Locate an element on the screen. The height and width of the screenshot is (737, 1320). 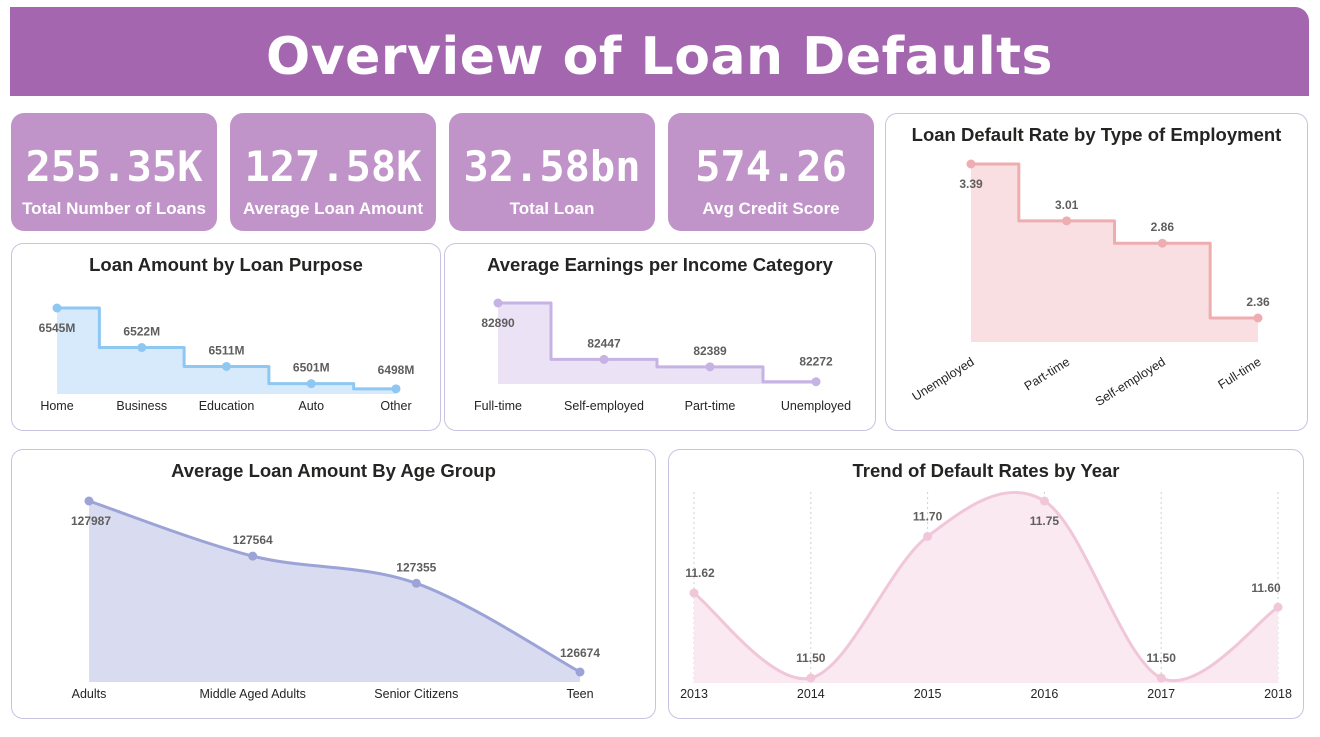
x-tick-label: Other is located at coordinates (395, 406).